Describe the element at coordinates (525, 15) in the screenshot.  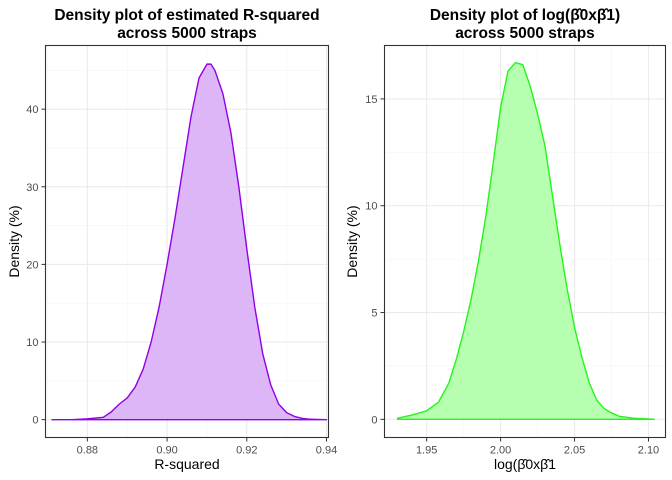
I see `chart-title-line: Density plot of log(β̂0xβ̂1)` at that location.